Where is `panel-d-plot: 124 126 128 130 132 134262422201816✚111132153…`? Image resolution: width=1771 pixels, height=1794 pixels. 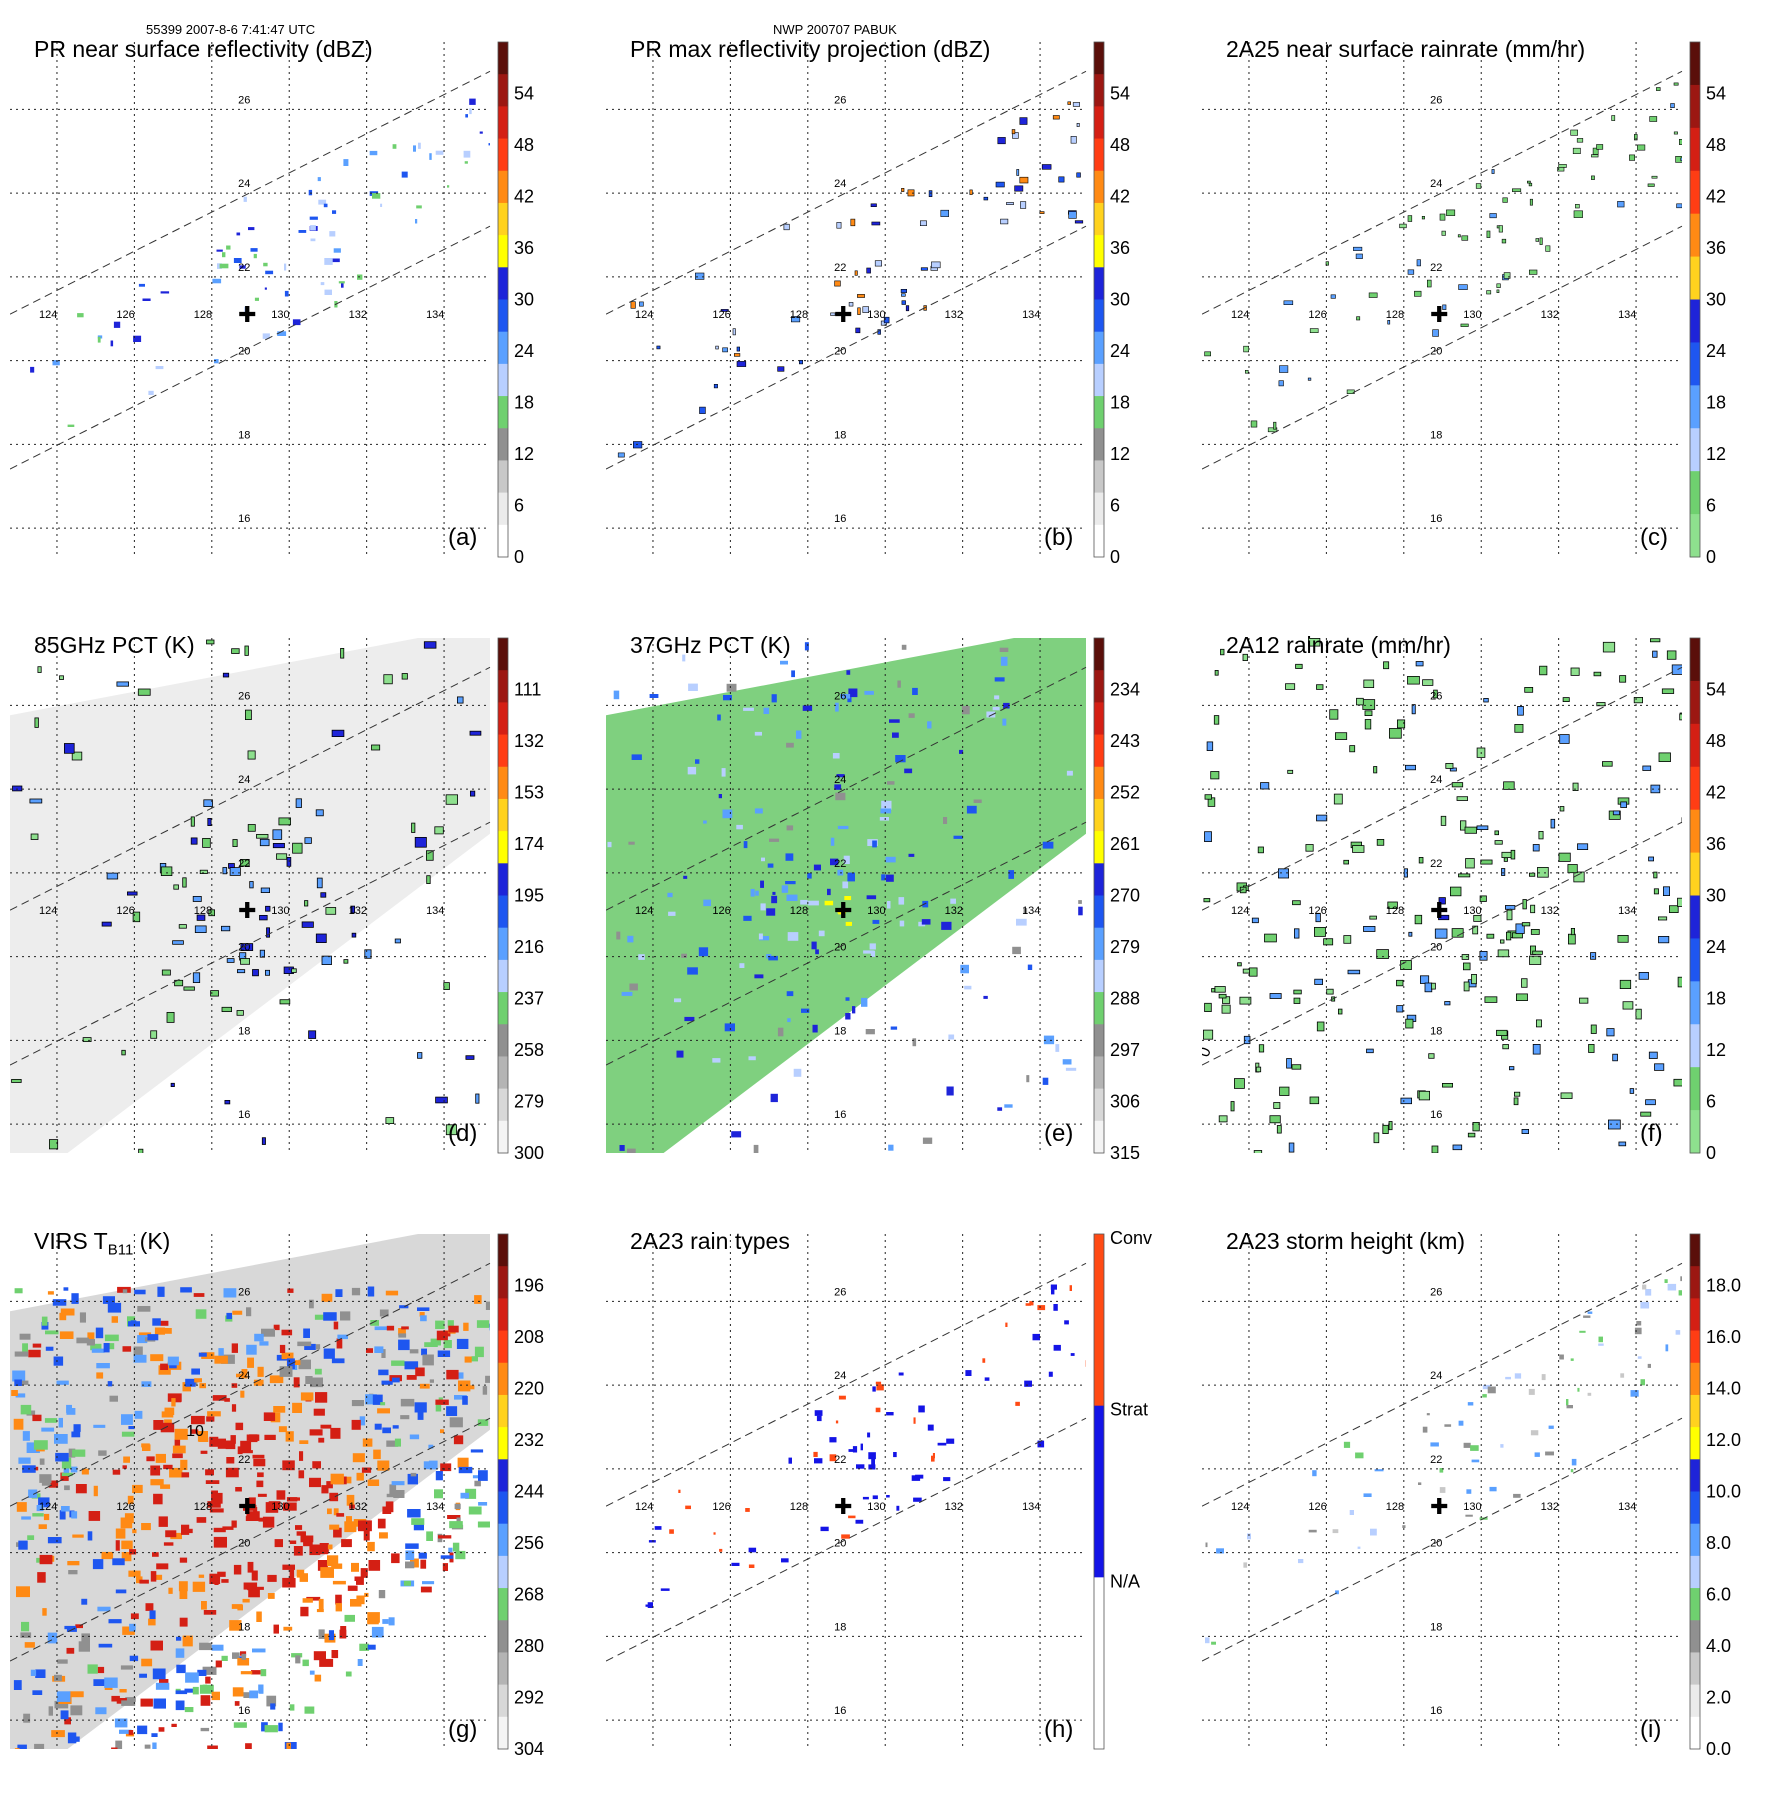 panel-d-plot: 124 126 128 130 132 134262422201816✚111132153… is located at coordinates (277, 900).